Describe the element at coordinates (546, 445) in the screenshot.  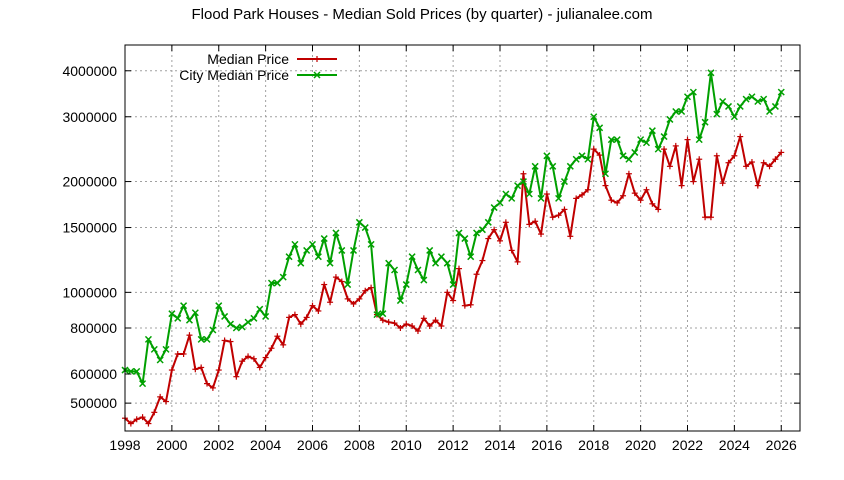
I see `x-tick-label: 2016` at that location.